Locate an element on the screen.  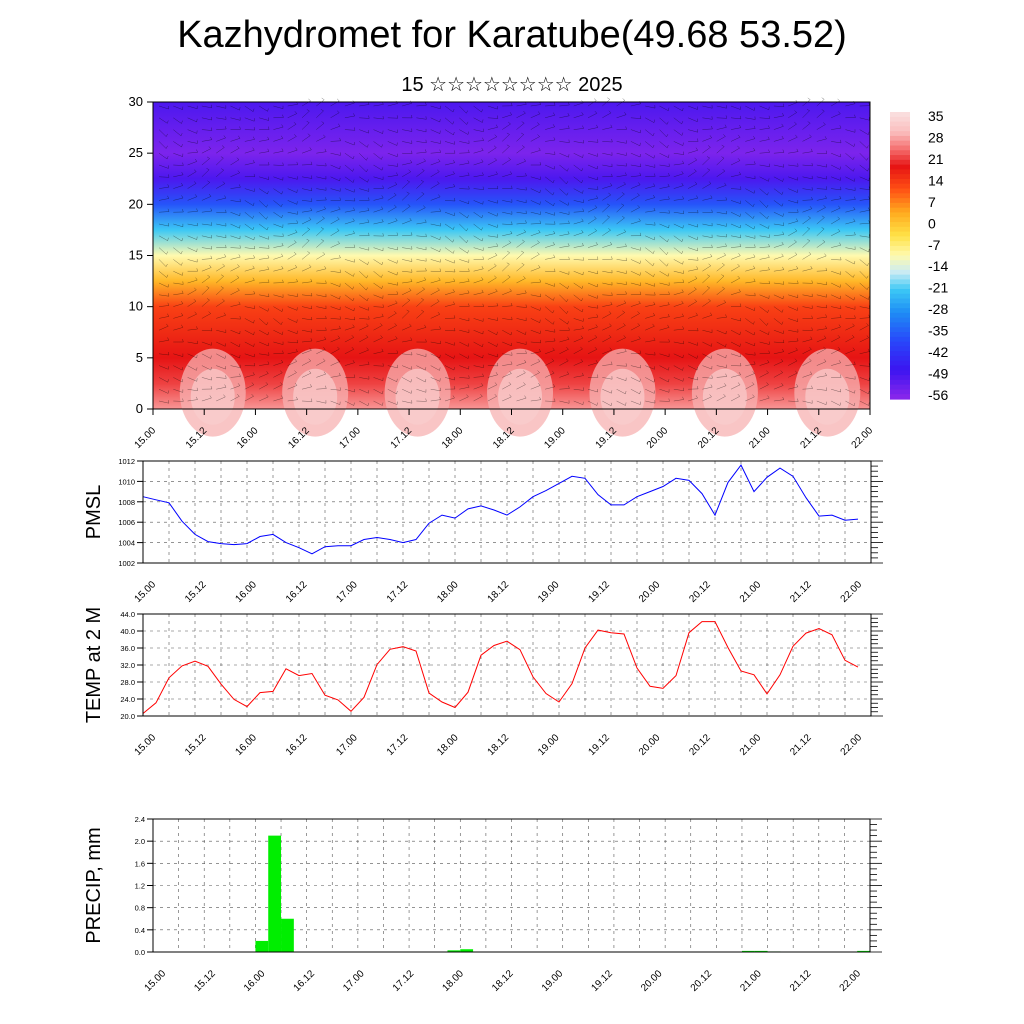
heat-xtick-label: 22.00 is located at coordinates (863, 438).